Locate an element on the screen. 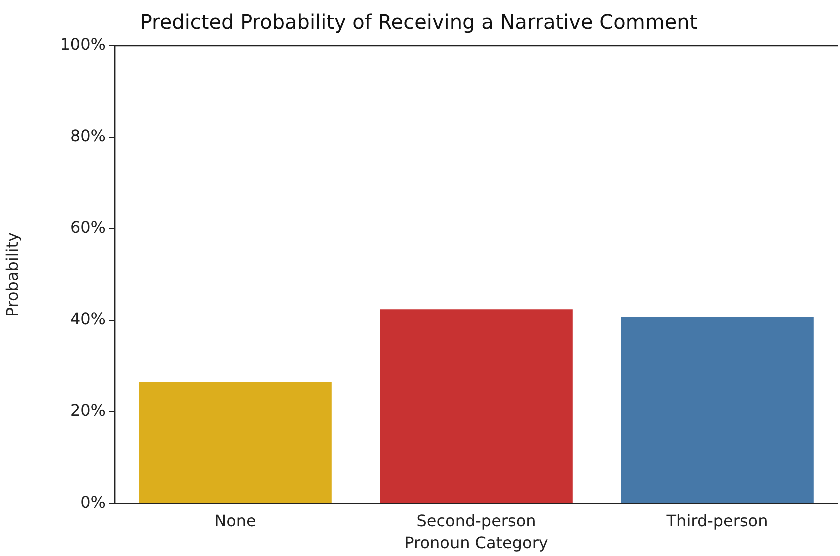 The image size is (840, 556). y-tick-label: 100% is located at coordinates (83, 44).